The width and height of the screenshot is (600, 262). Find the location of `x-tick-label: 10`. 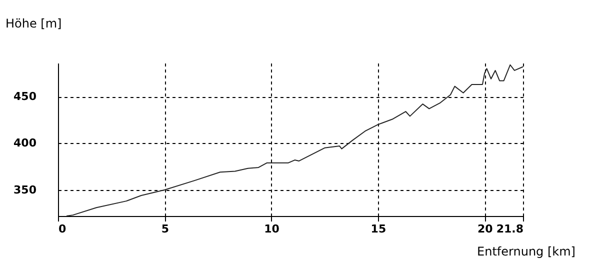

x-tick-label: 10 is located at coordinates (272, 229).